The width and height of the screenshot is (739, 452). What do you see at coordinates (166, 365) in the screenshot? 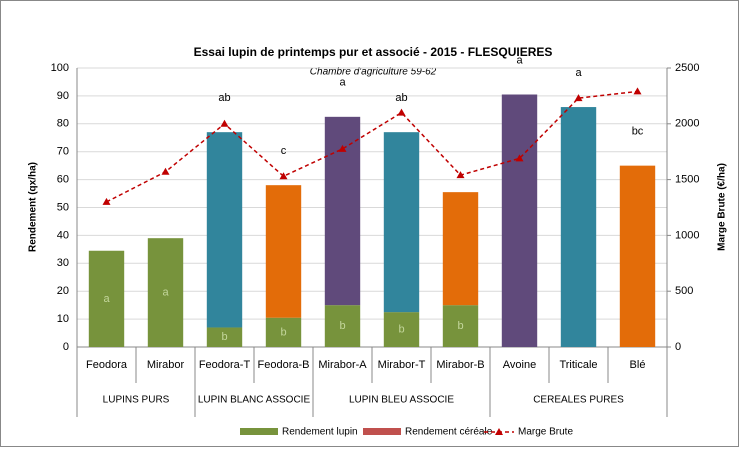
I see `x-tick-label: Mirabor` at bounding box center [166, 365].